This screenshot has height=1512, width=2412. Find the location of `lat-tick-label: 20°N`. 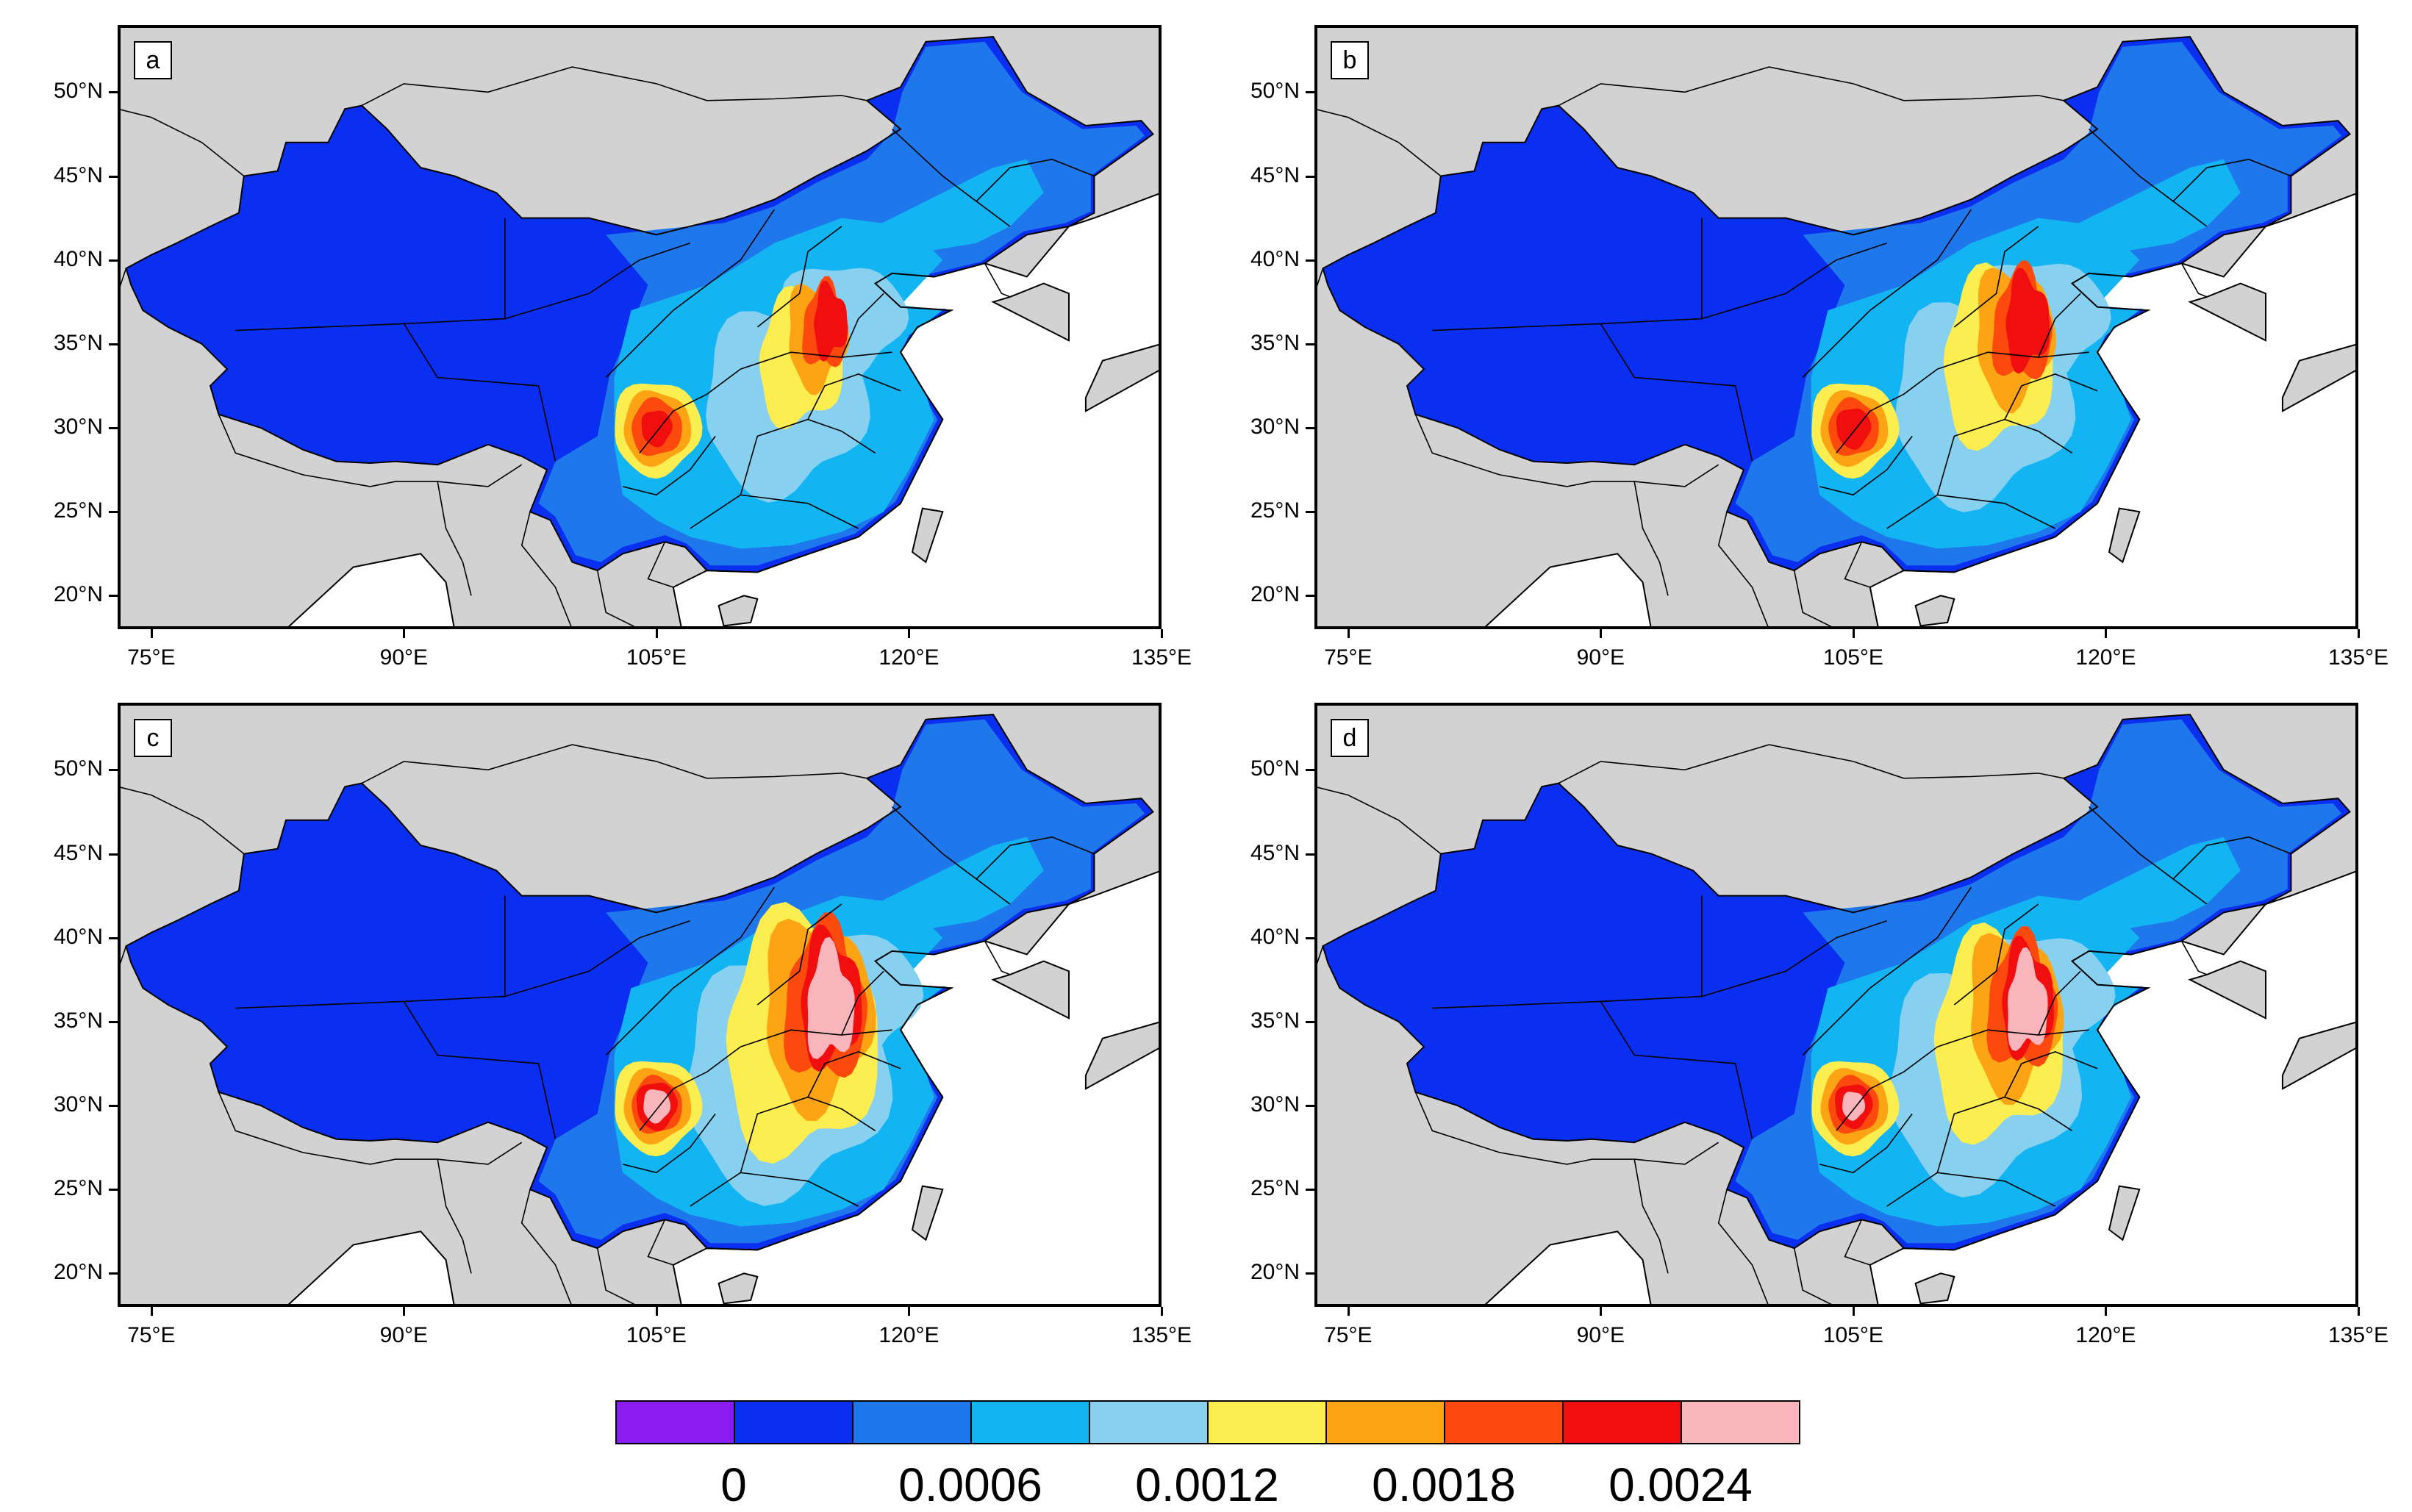

lat-tick-label: 20°N is located at coordinates (78, 594).